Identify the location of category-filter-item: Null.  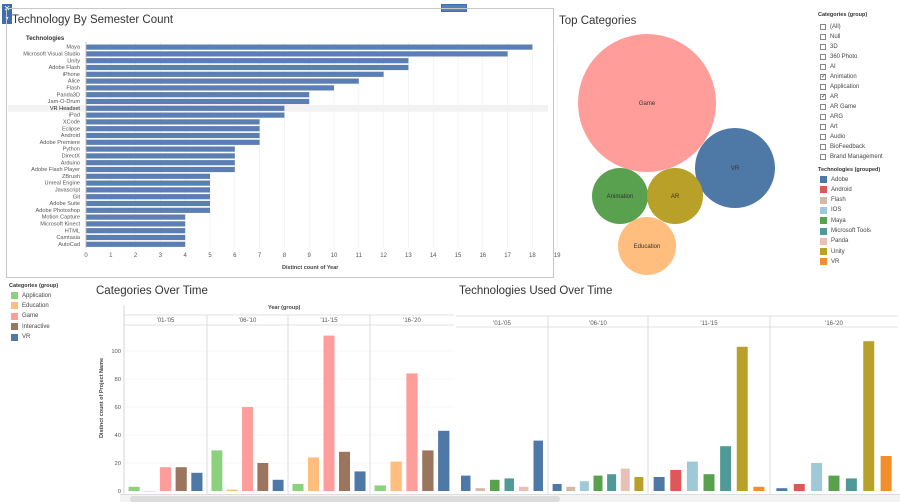
(830, 37).